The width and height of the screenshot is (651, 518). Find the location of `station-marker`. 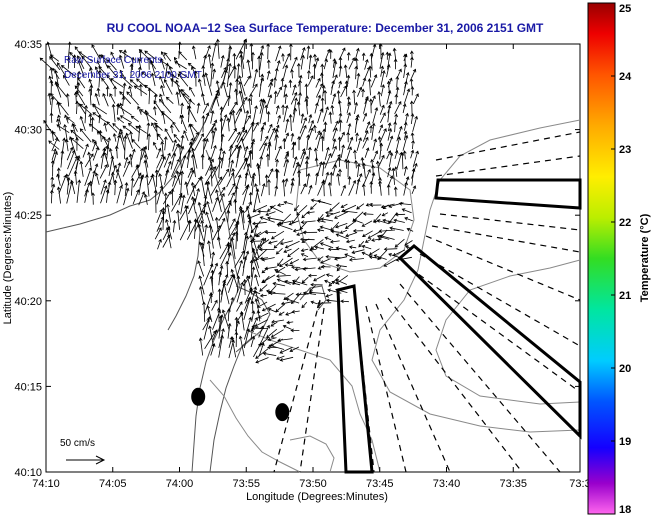

station-marker is located at coordinates (198, 396).